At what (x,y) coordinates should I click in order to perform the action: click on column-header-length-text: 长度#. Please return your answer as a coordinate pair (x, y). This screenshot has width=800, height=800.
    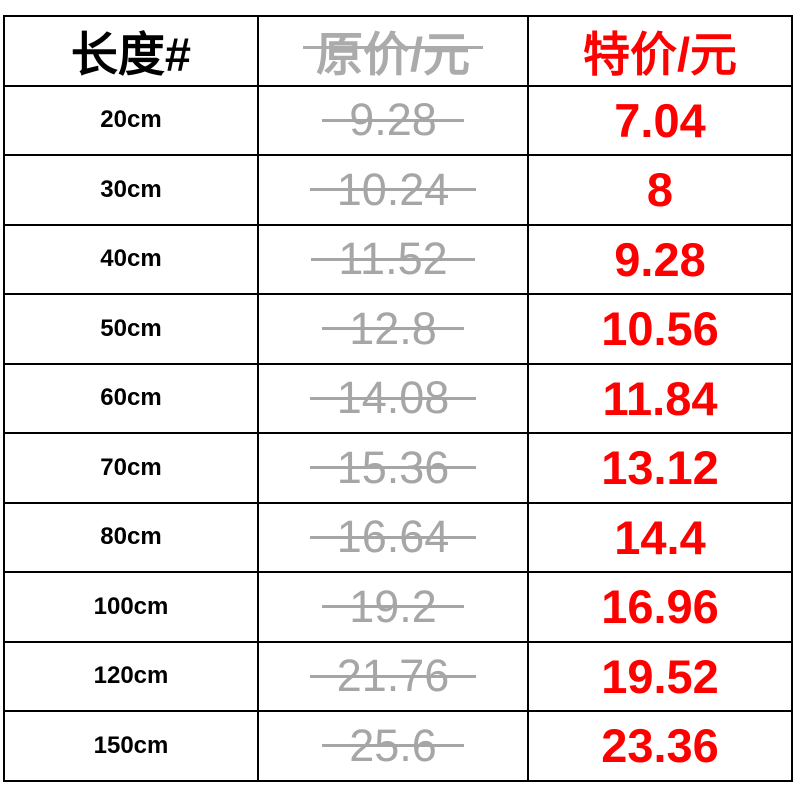
    Looking at the image, I should click on (131, 55).